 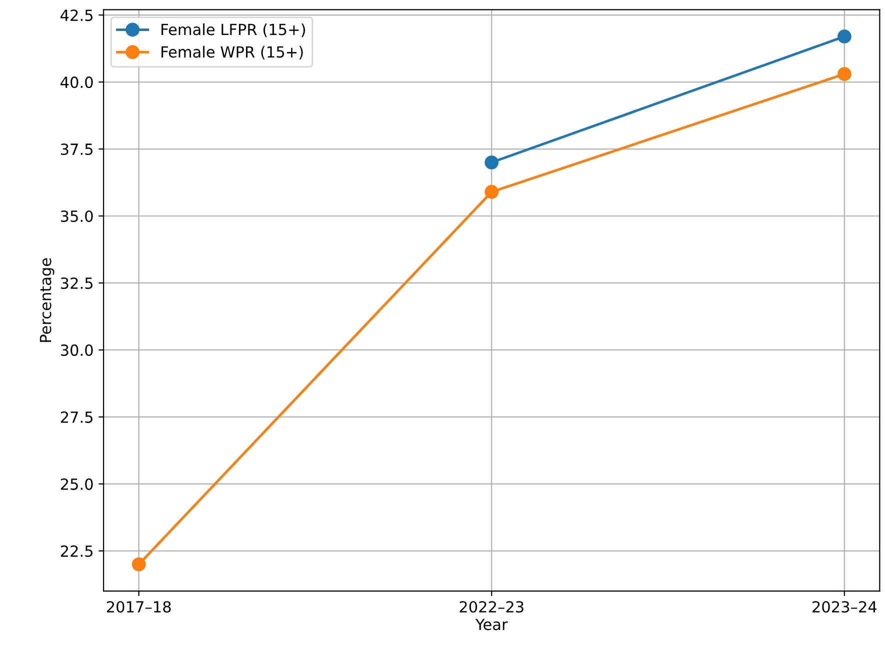 What do you see at coordinates (76, 350) in the screenshot?
I see `y-tick-label: 30.0` at bounding box center [76, 350].